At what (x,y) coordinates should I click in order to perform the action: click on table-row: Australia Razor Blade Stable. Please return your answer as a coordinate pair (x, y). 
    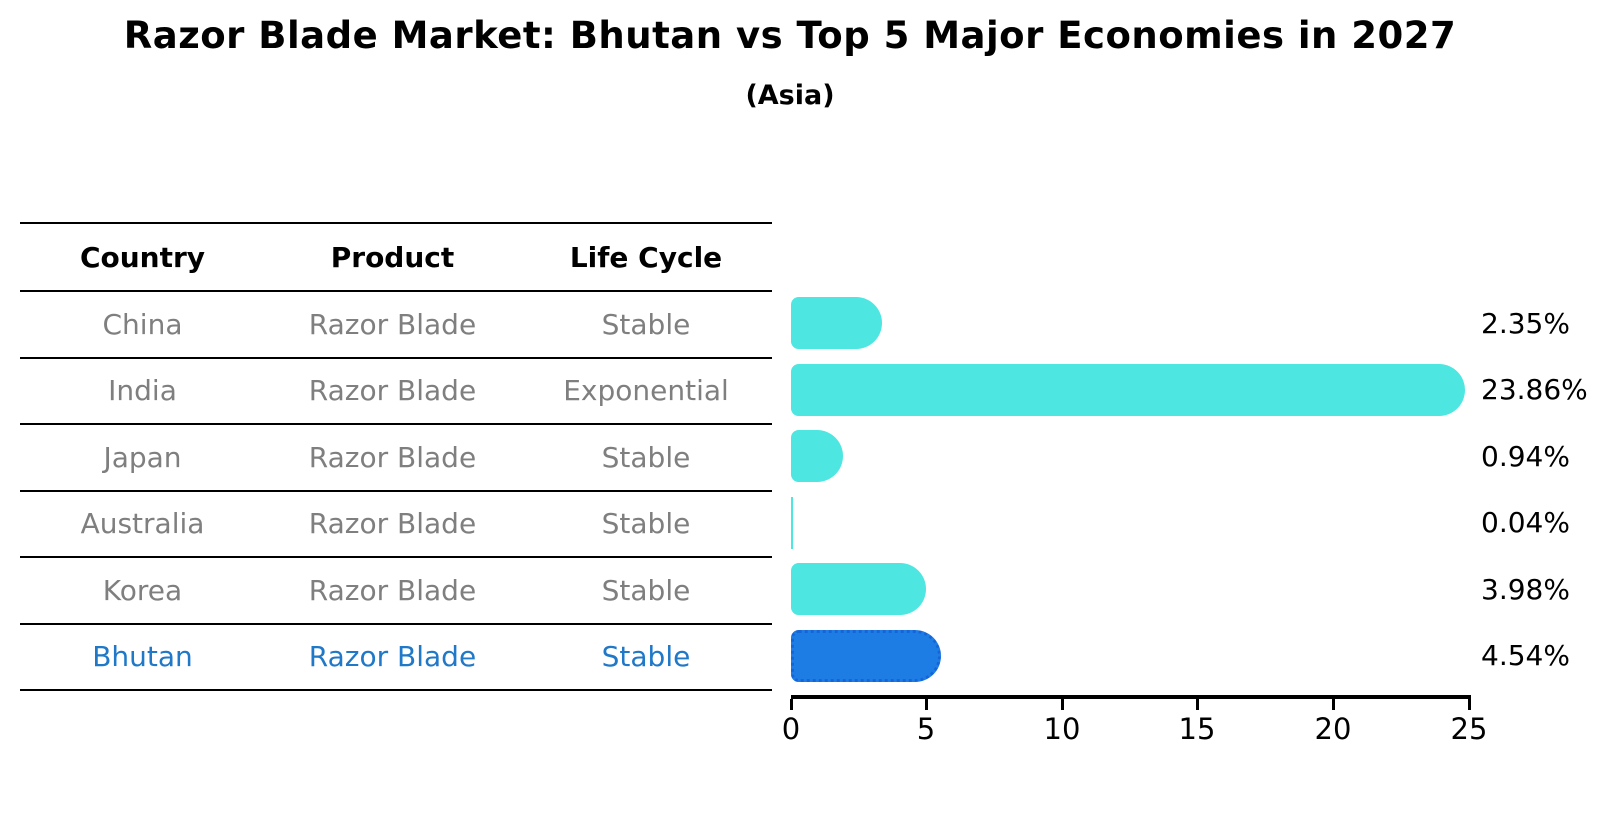
    Looking at the image, I should click on (396, 525).